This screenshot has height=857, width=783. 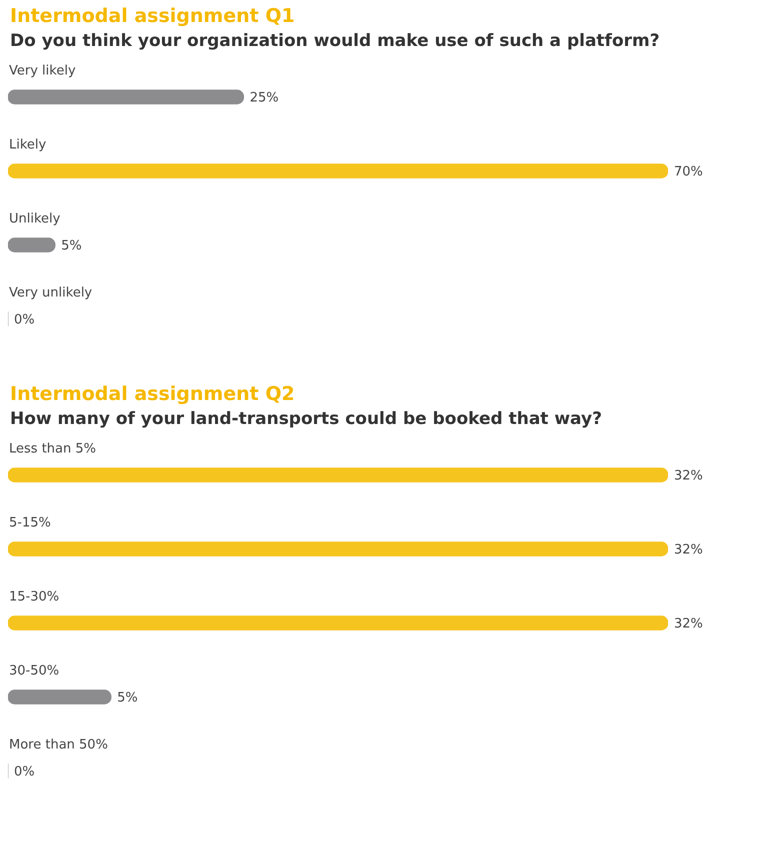 I want to click on chart-subtitle: Do you think your organization would make use of such a platform?, so click(x=335, y=41).